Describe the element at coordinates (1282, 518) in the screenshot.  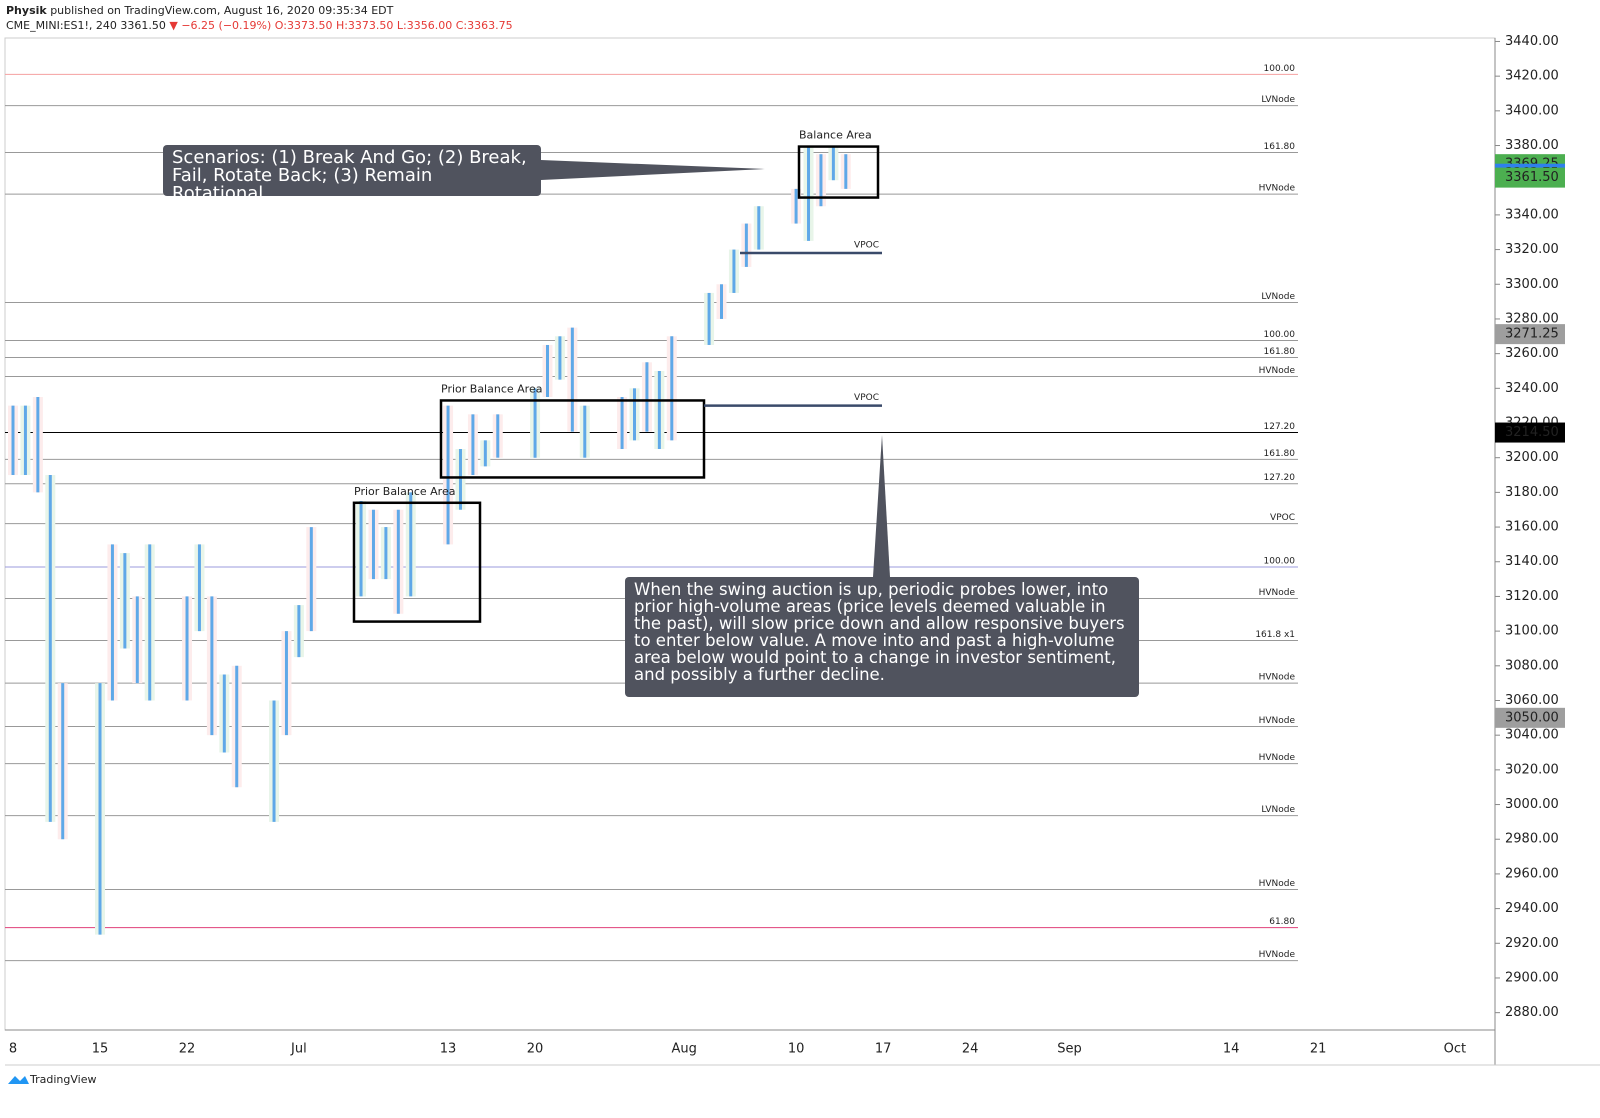
I see `level-label: VPOC` at that location.